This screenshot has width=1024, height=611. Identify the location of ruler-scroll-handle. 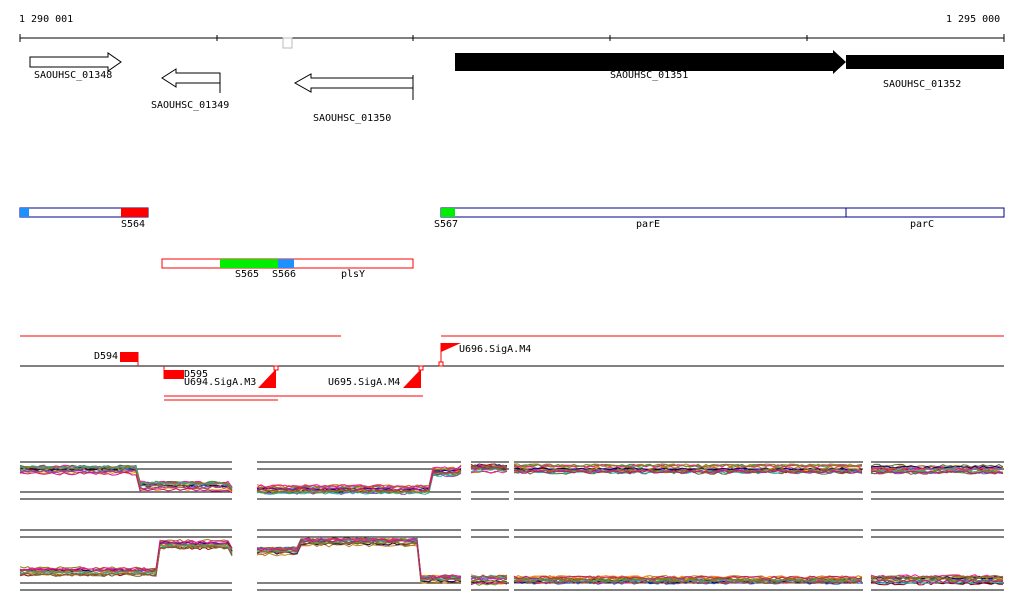
(287, 43).